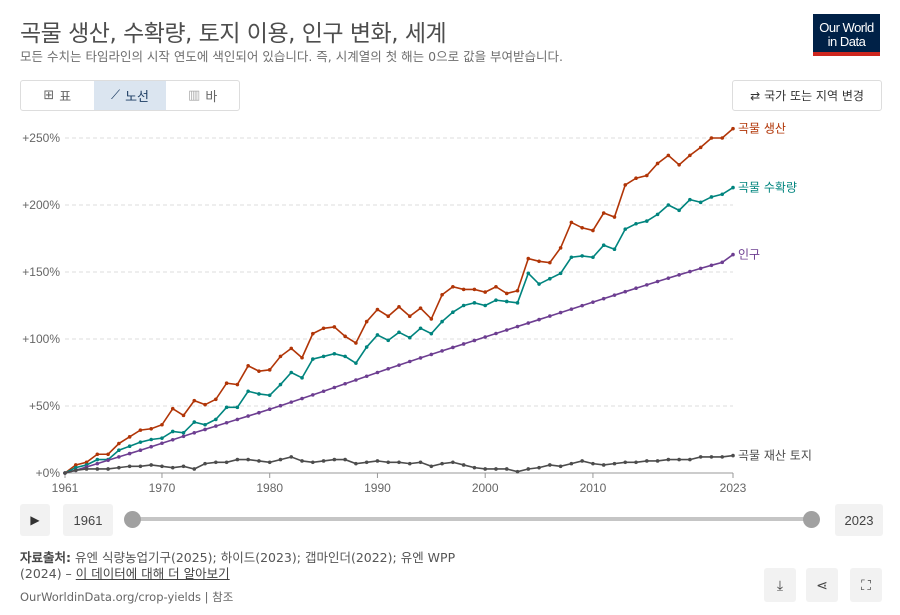 This screenshot has height=615, width=900. What do you see at coordinates (57, 95) in the screenshot?
I see `tab-table: ⊞ 표` at bounding box center [57, 95].